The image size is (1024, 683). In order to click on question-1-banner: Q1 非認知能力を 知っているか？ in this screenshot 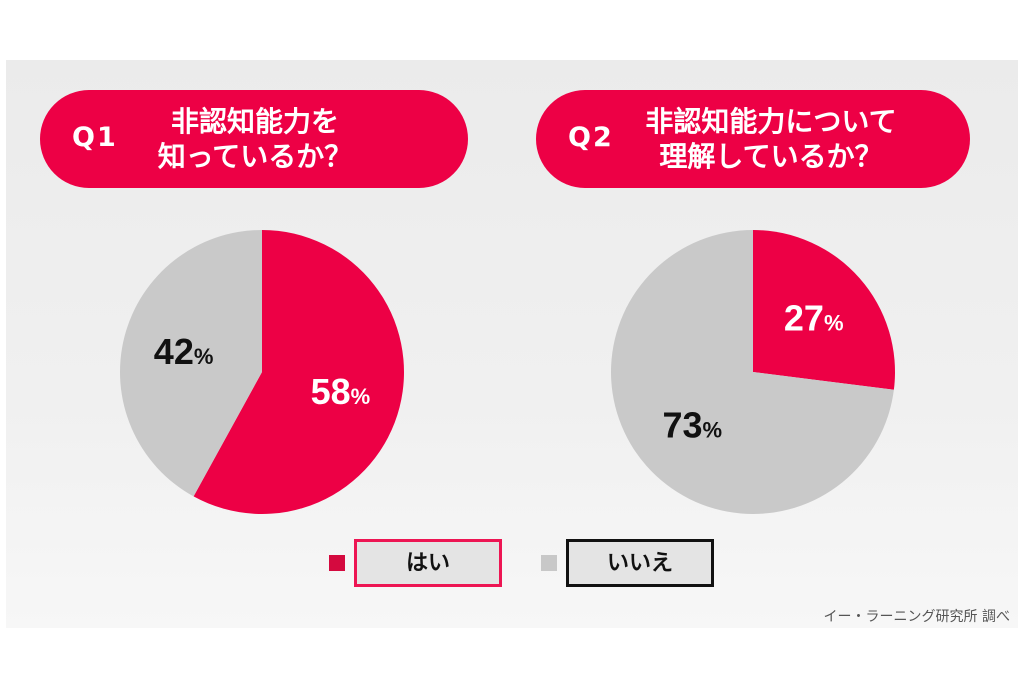, I will do `click(254, 139)`.